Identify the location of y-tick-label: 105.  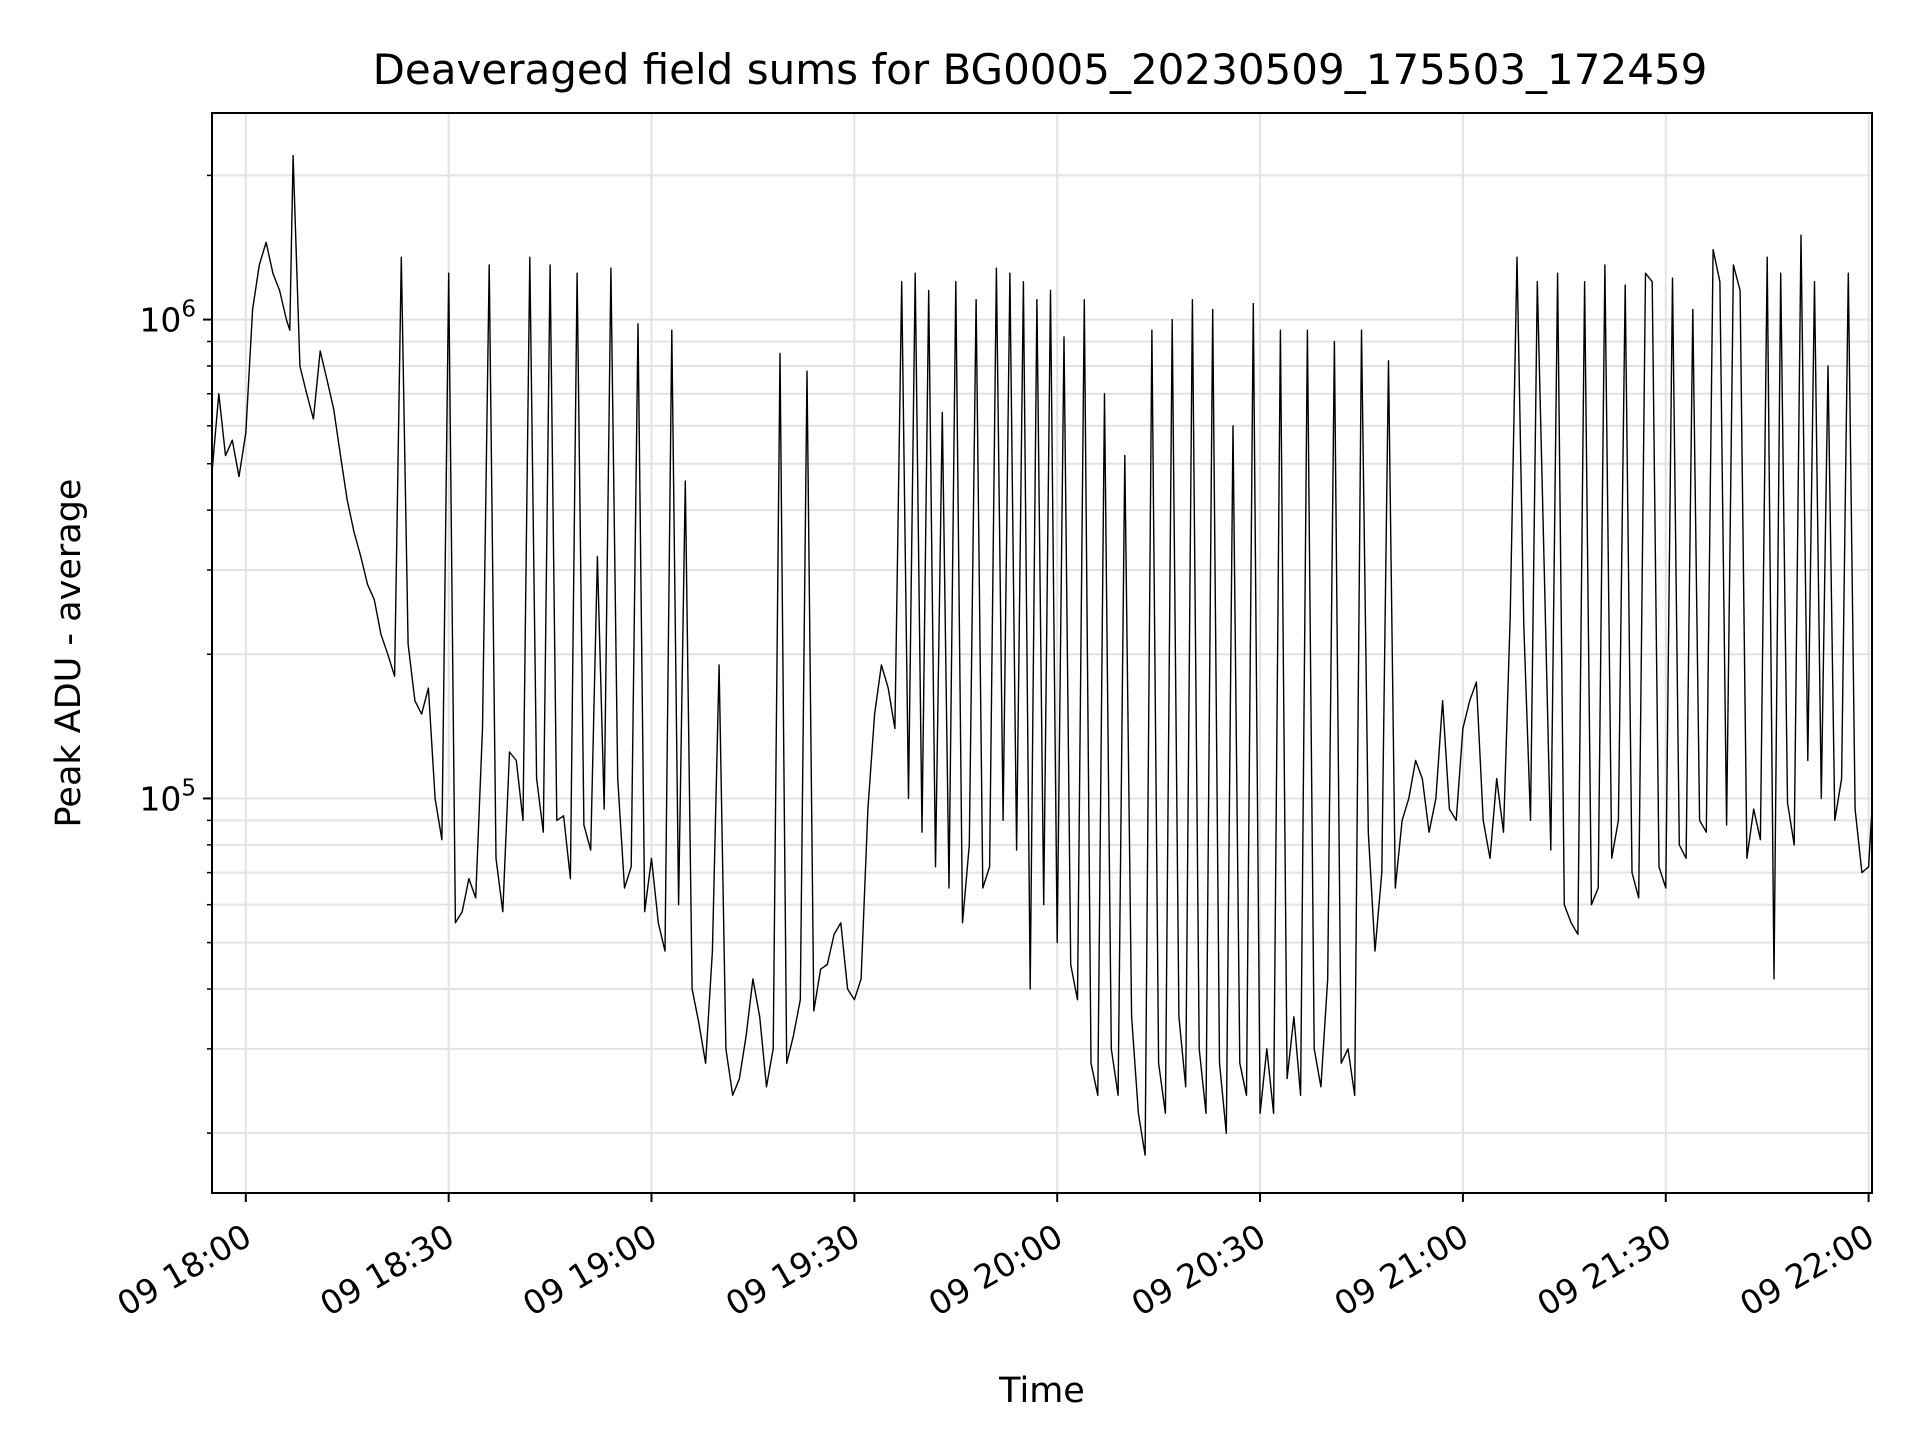
(167, 796).